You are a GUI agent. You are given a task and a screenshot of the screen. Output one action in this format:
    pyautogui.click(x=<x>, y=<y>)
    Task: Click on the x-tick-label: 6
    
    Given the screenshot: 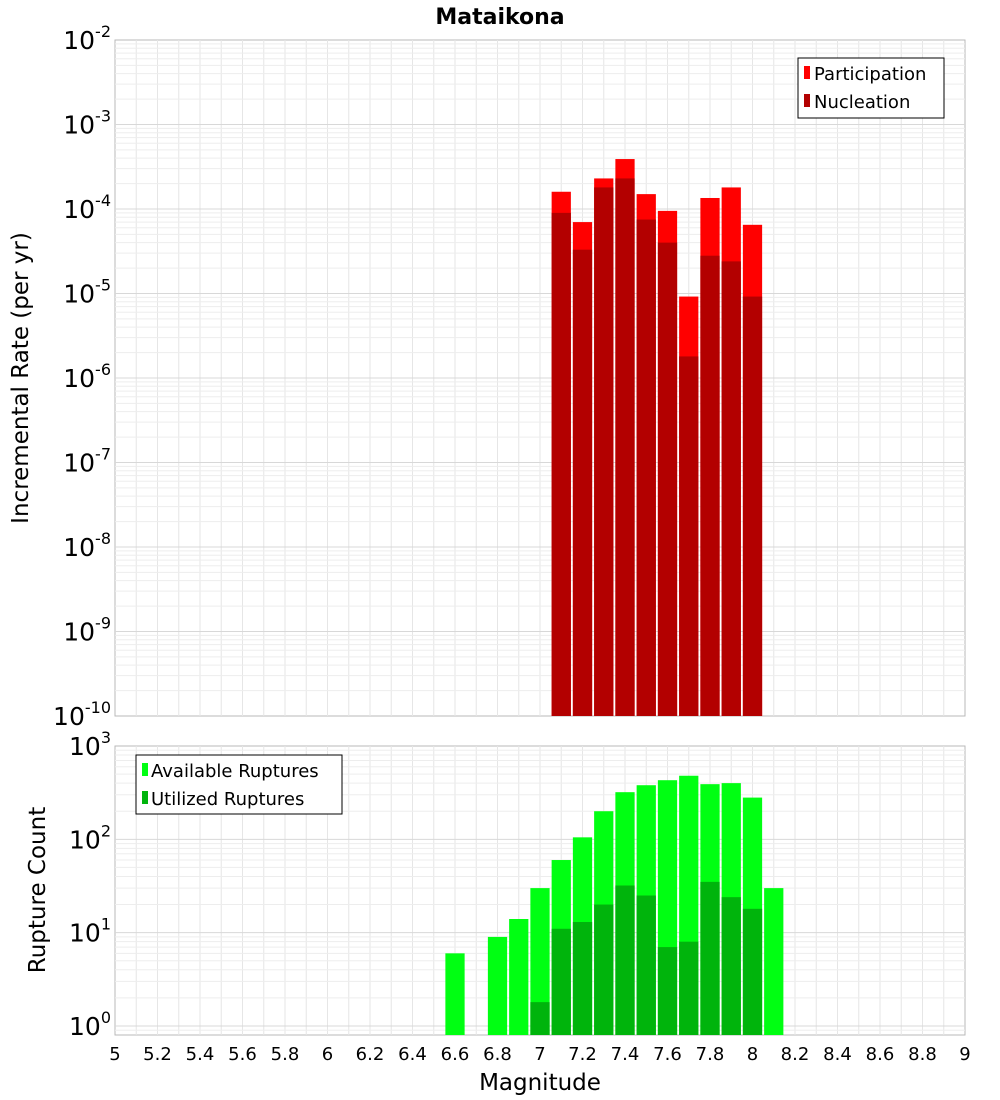 What is the action you would take?
    pyautogui.click(x=327, y=1054)
    